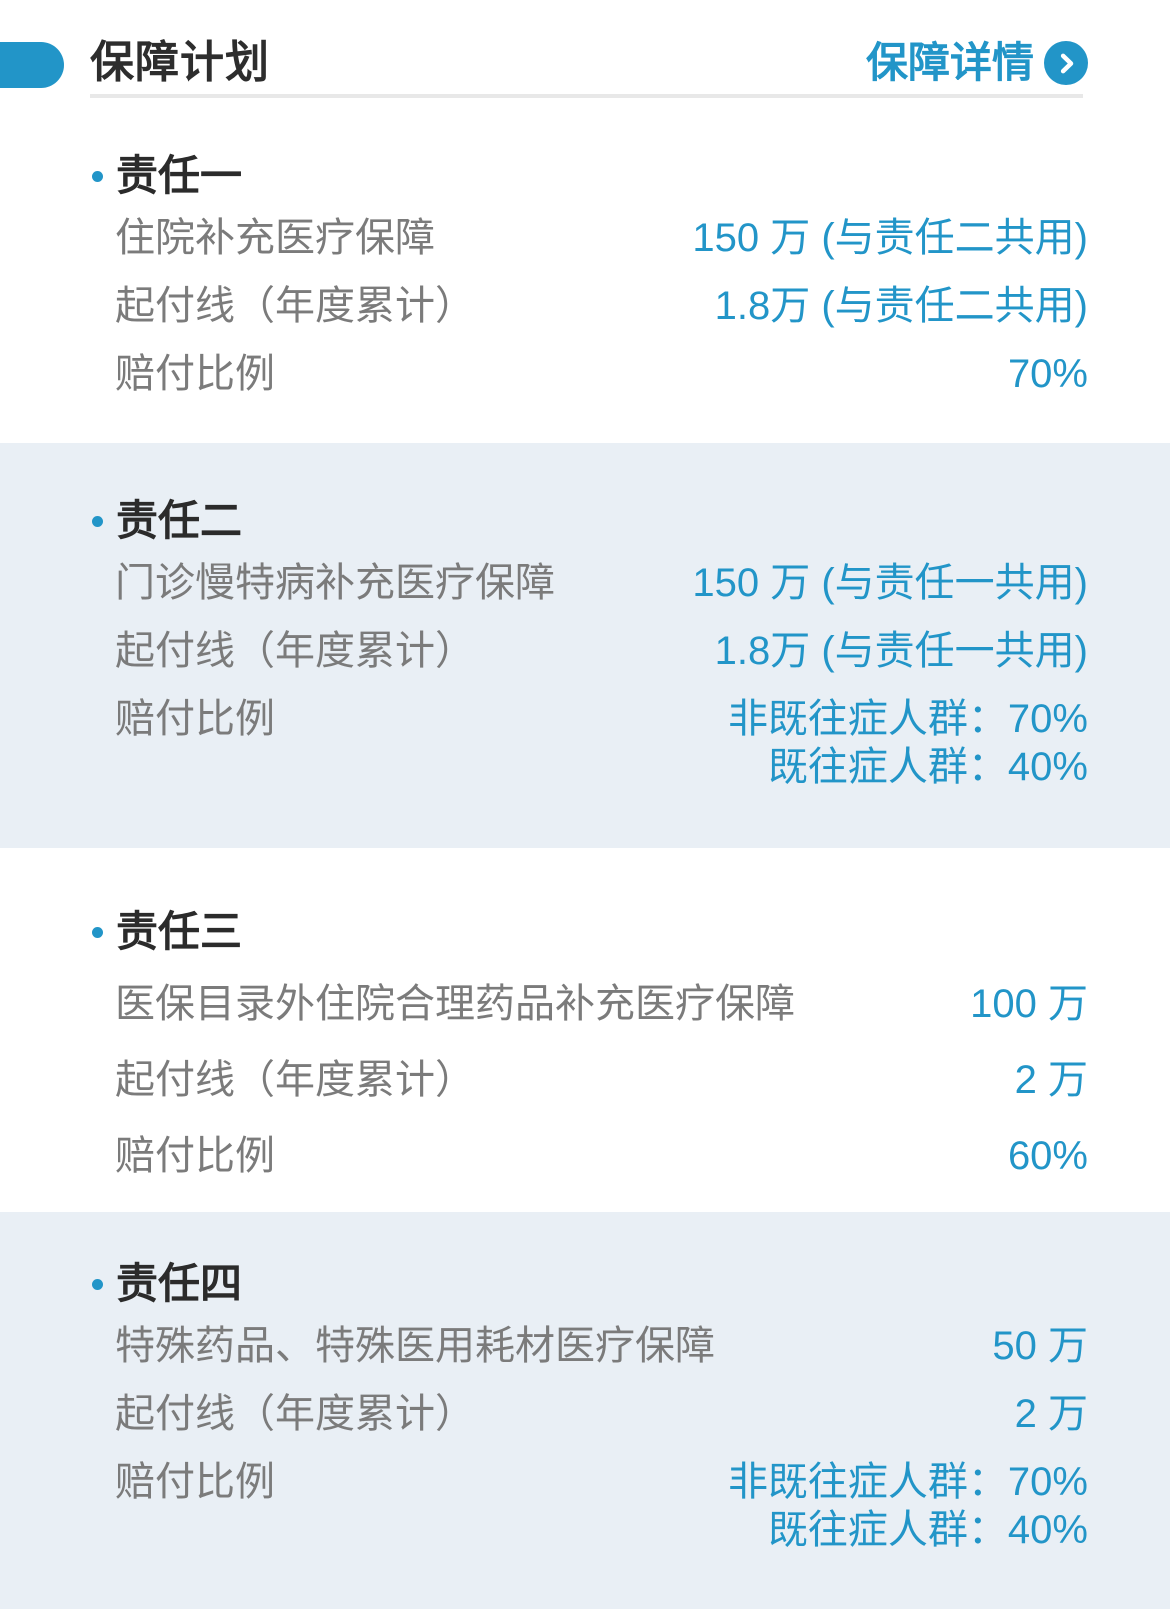 The width and height of the screenshot is (1170, 1609). Describe the element at coordinates (601, 374) in the screenshot. I see `benefit-row: 赔付比例 70%` at that location.